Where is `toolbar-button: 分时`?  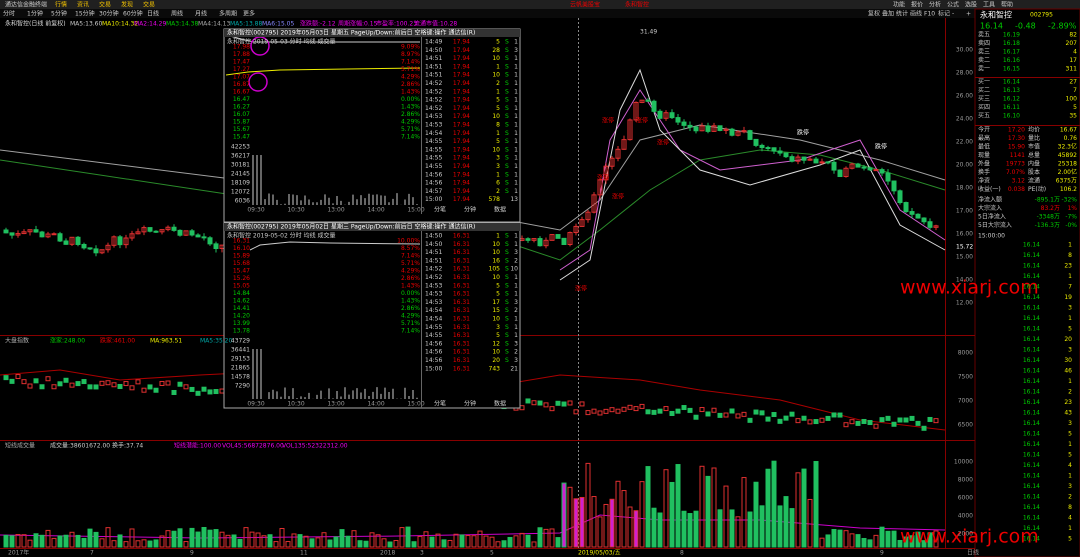 toolbar-button: 分时 is located at coordinates (9, 14).